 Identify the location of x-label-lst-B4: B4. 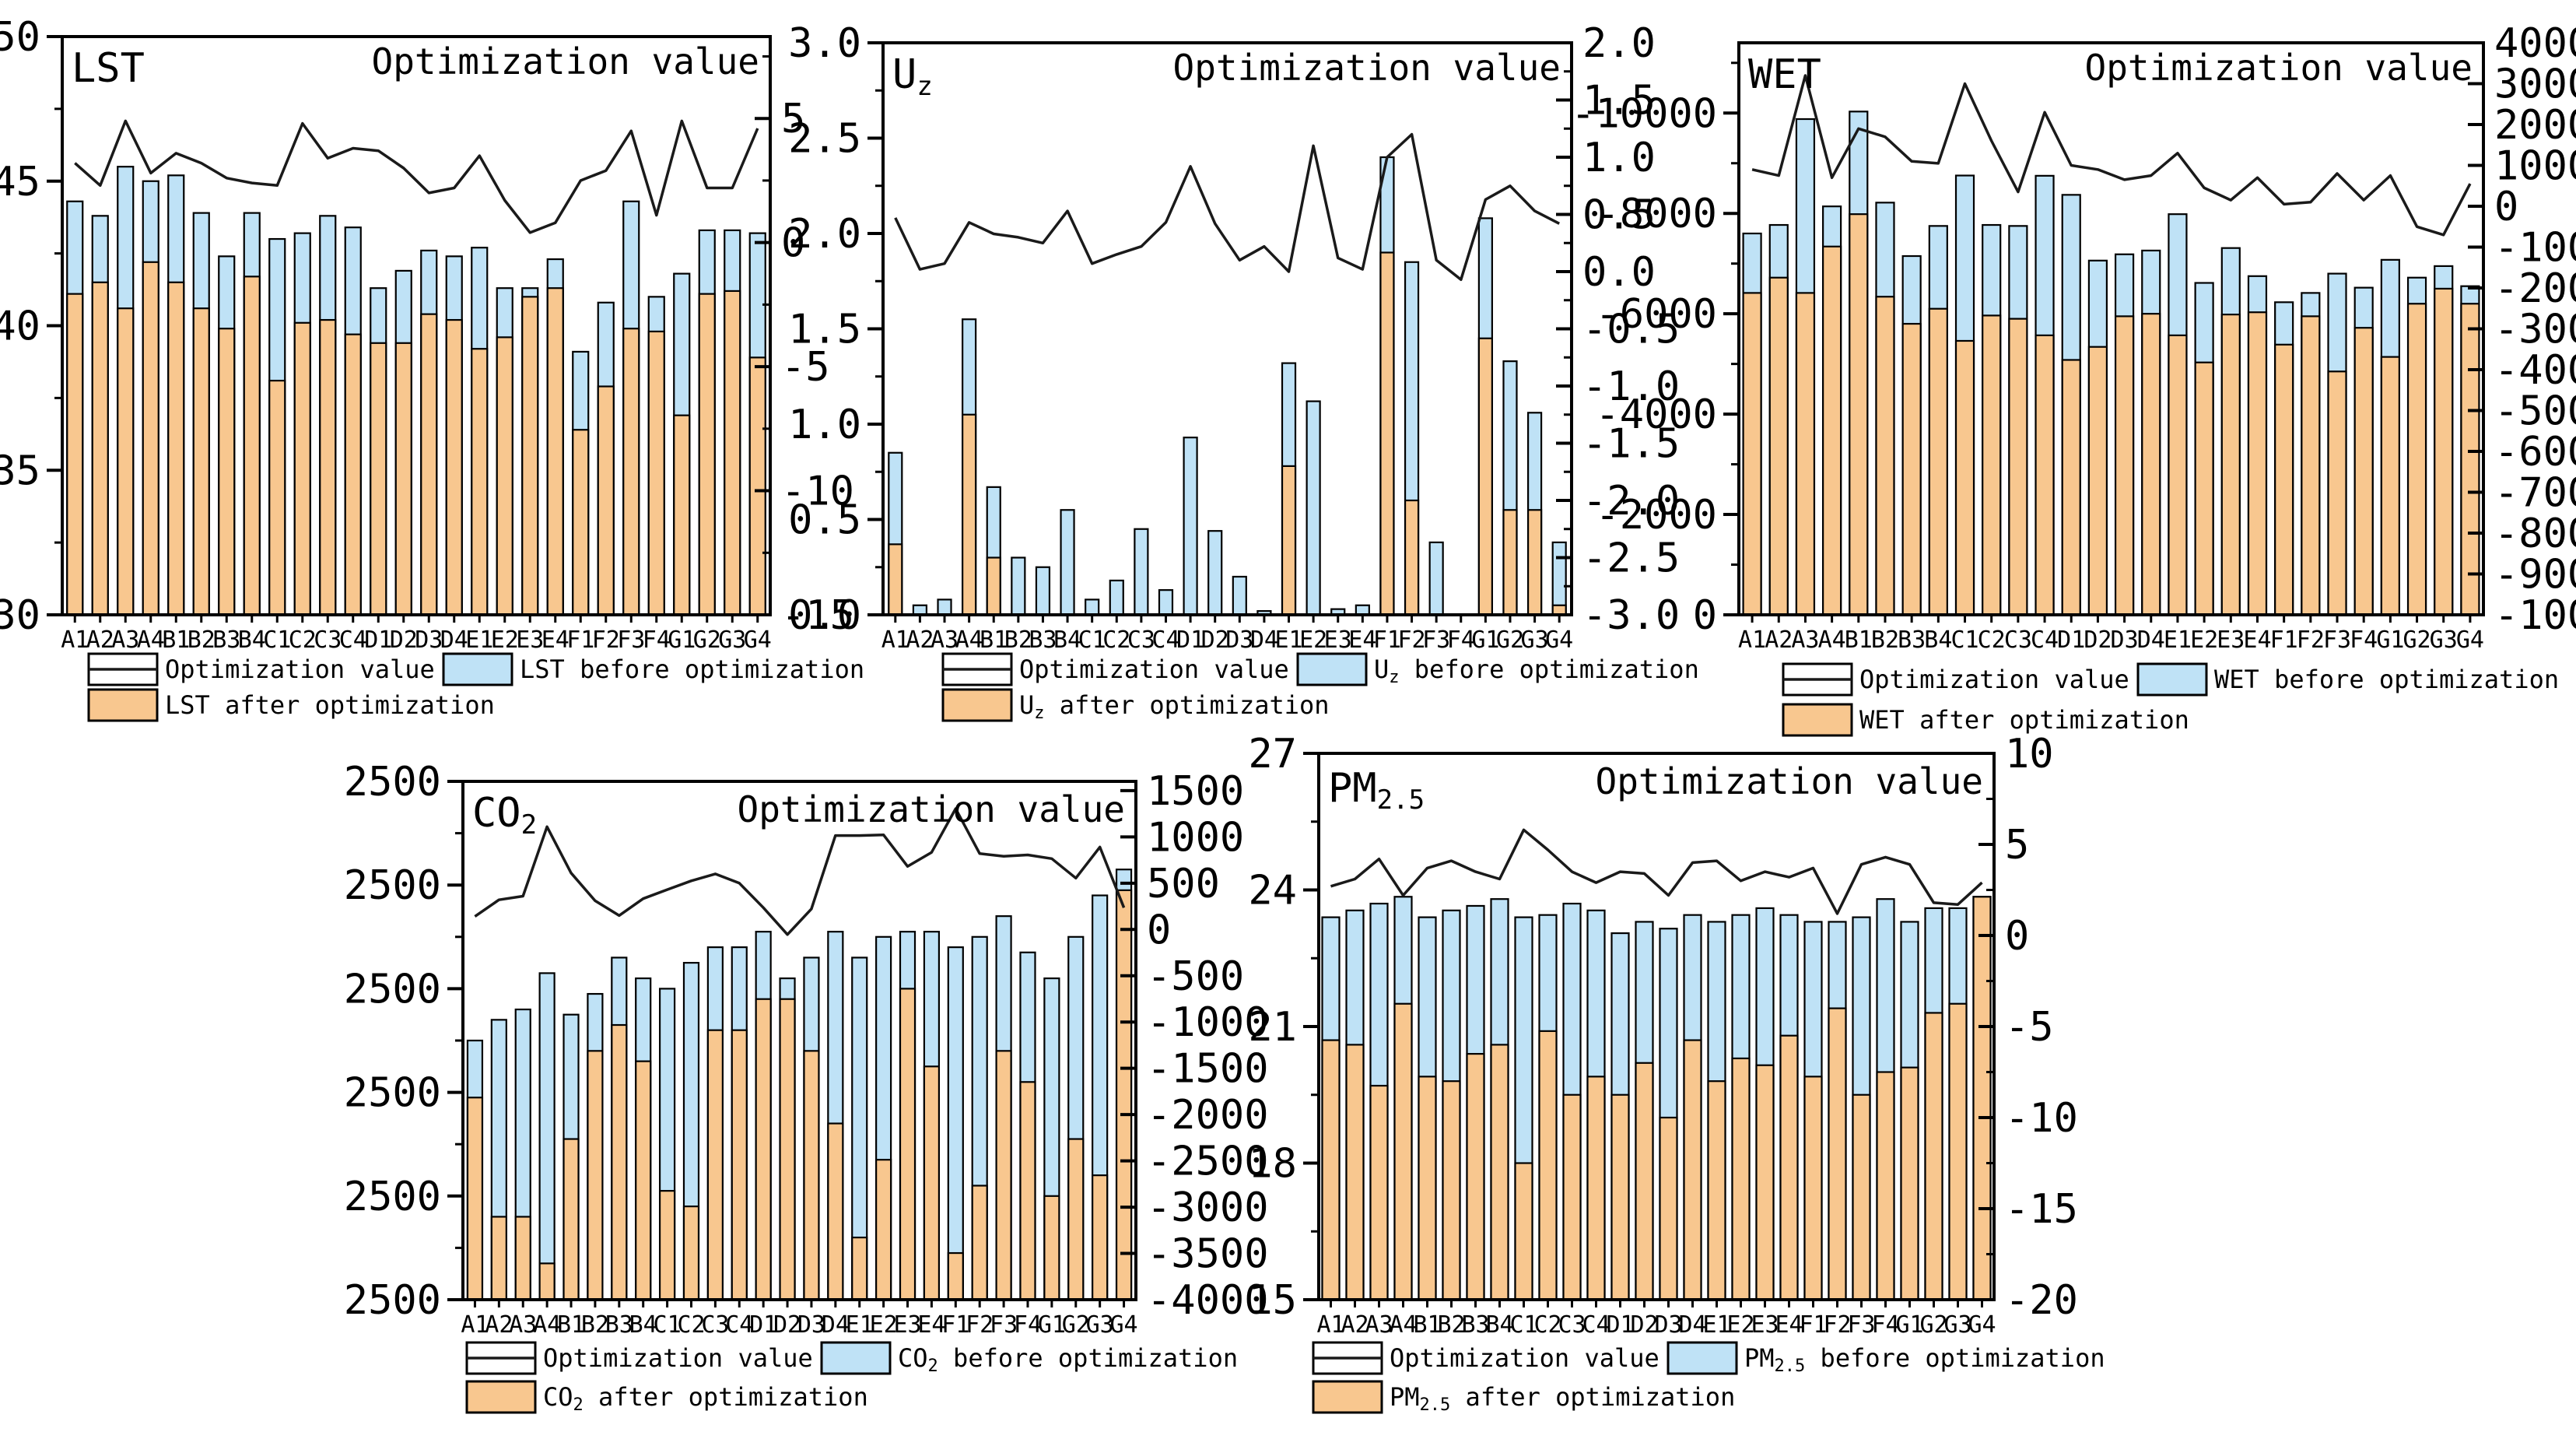
(252, 640).